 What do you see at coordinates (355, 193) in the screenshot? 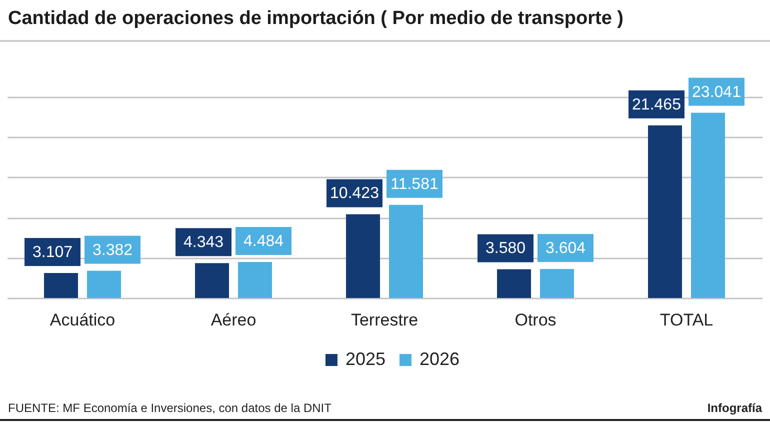
I see `data-label: 10.423` at bounding box center [355, 193].